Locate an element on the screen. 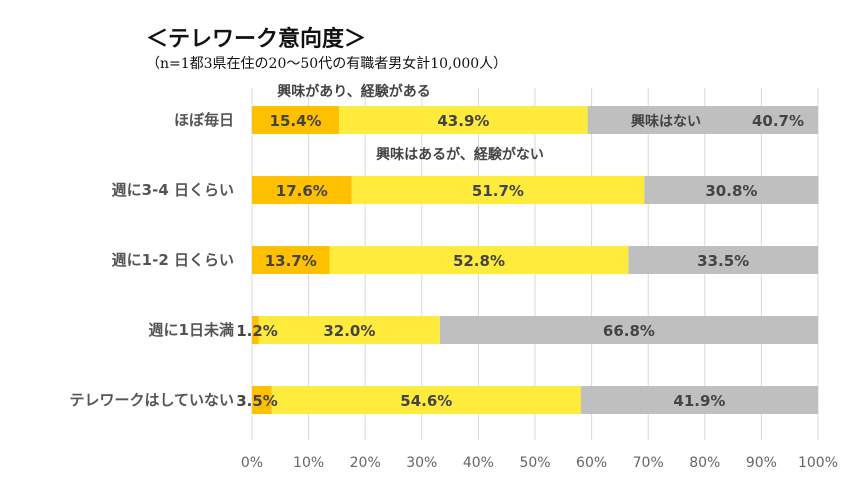 The height and width of the screenshot is (496, 856). data-label: 3.5% is located at coordinates (257, 401).